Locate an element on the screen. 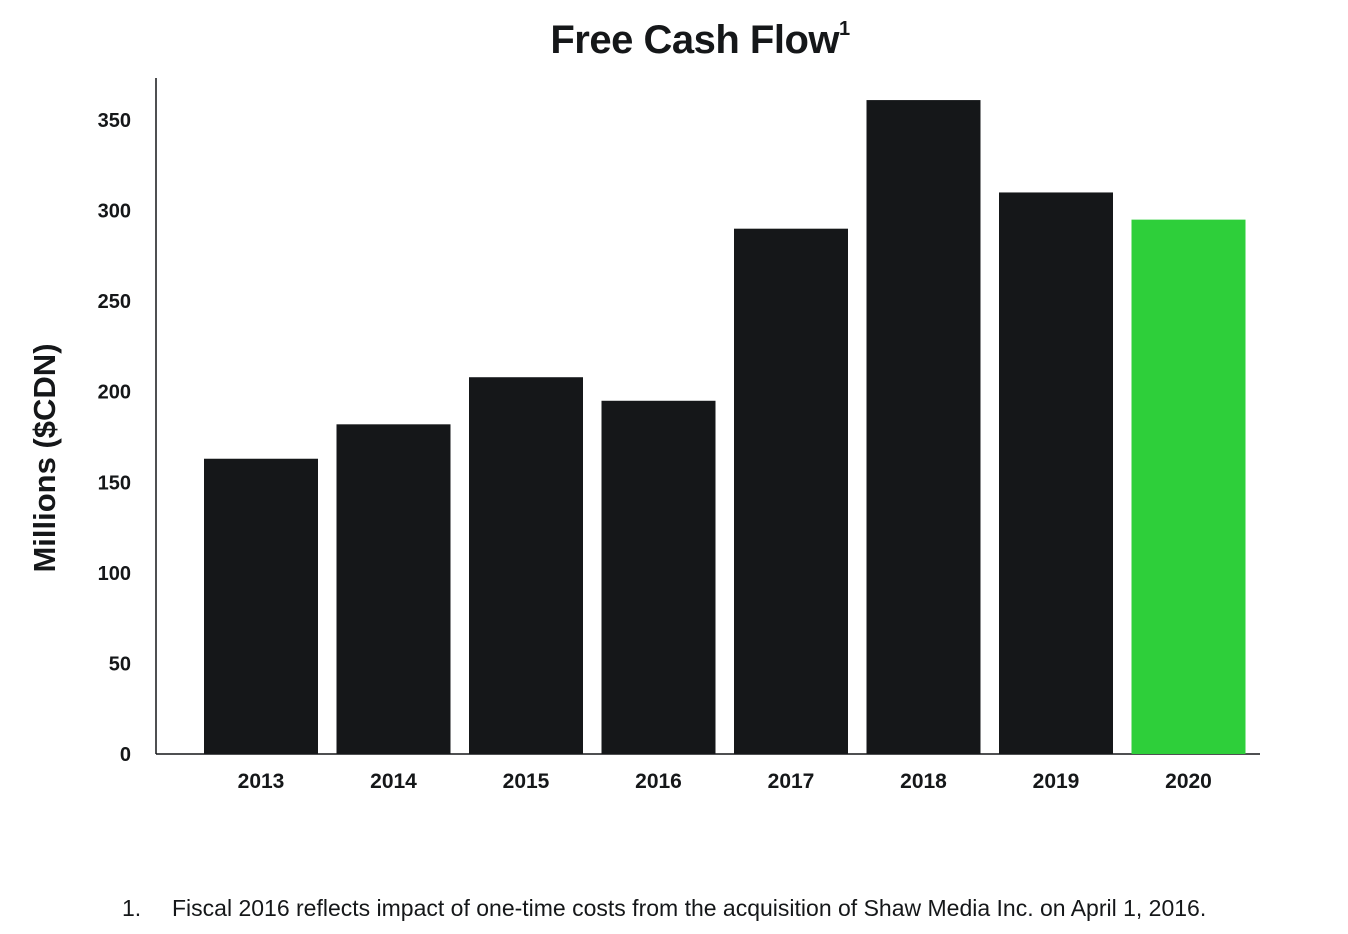 The height and width of the screenshot is (934, 1348). bar-2019 is located at coordinates (1056, 473).